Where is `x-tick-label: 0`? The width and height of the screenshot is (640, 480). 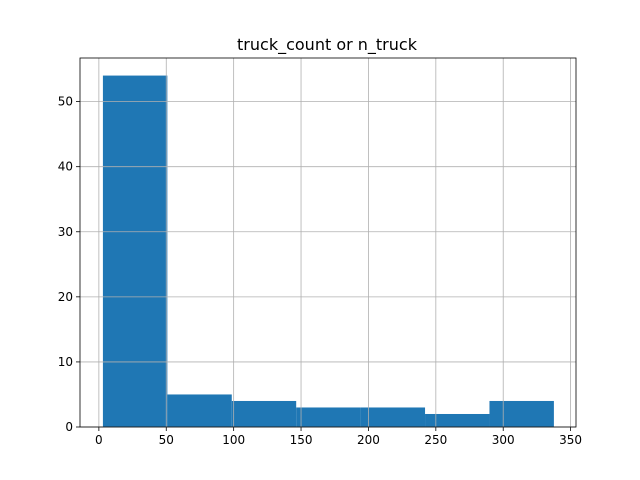
x-tick-label: 0 is located at coordinates (99, 440).